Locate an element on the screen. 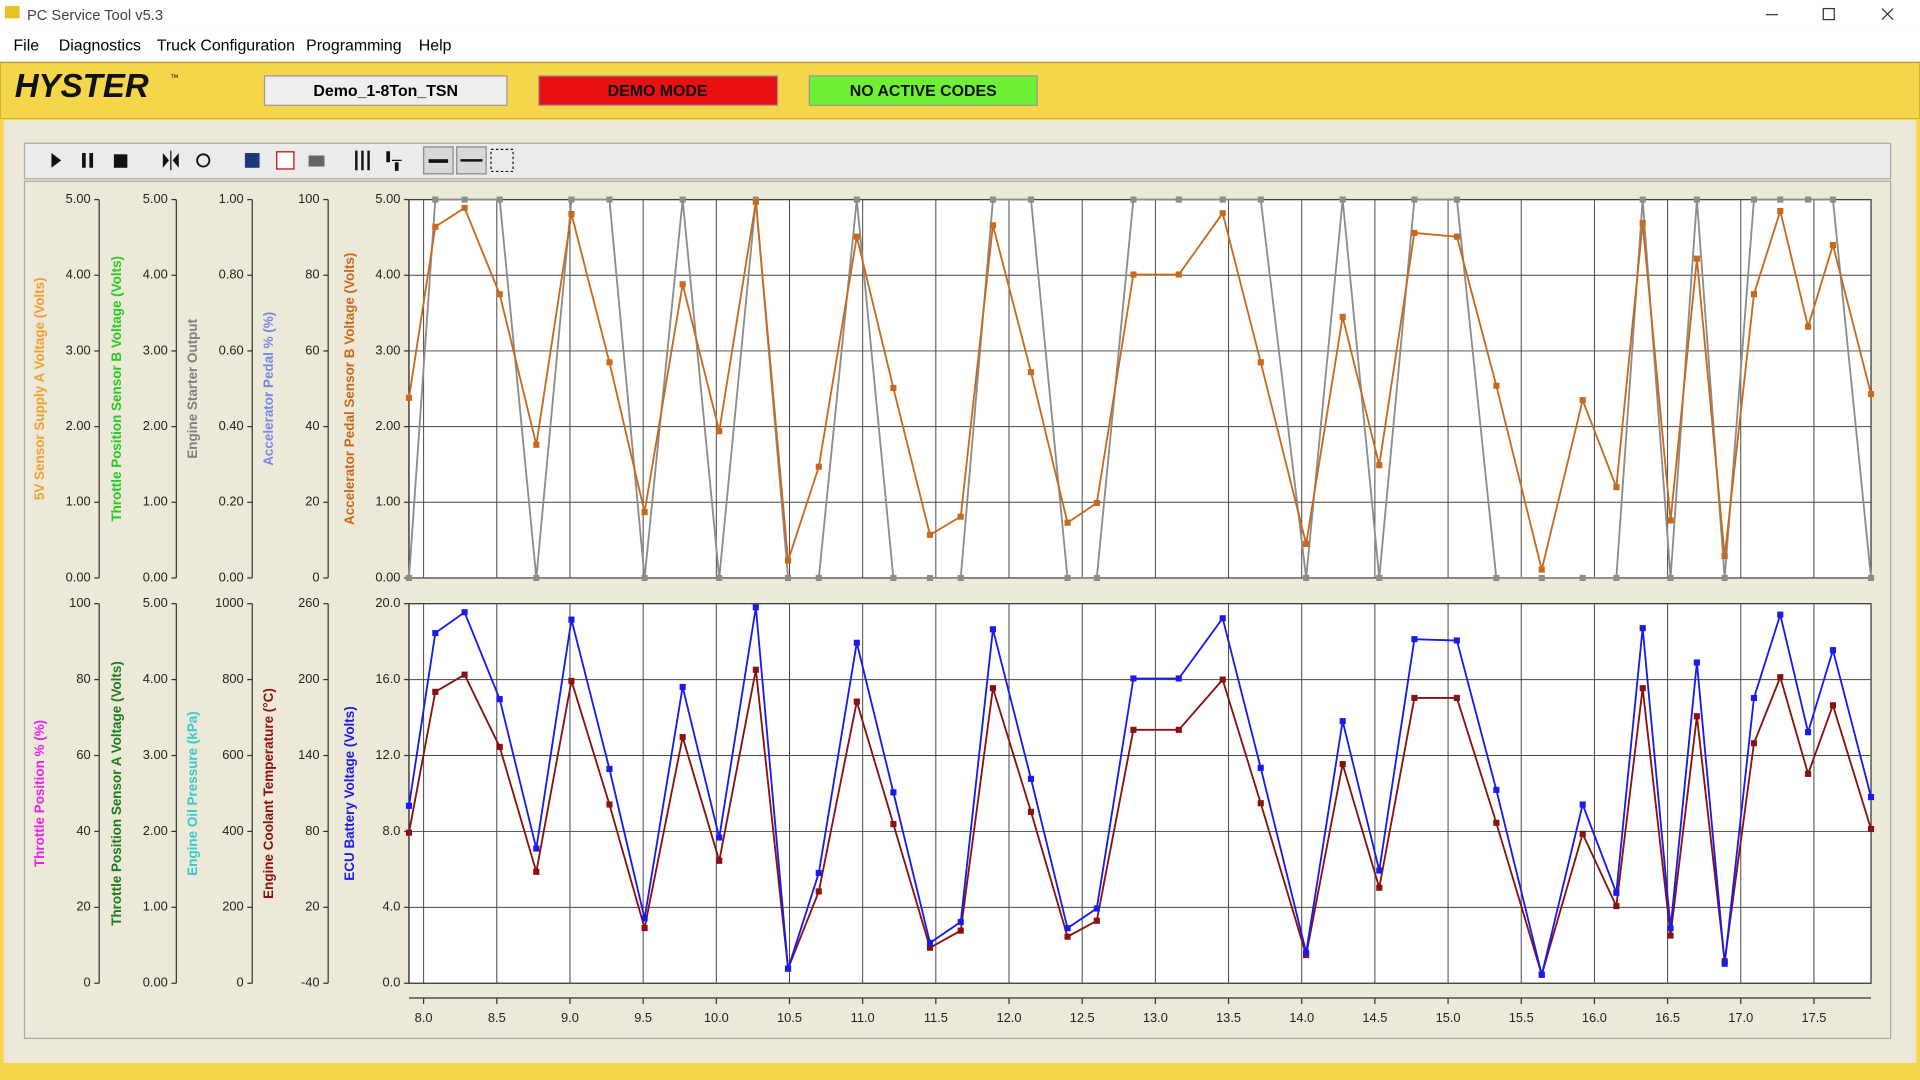 The image size is (1920, 1080). menu-item: Help is located at coordinates (435, 46).